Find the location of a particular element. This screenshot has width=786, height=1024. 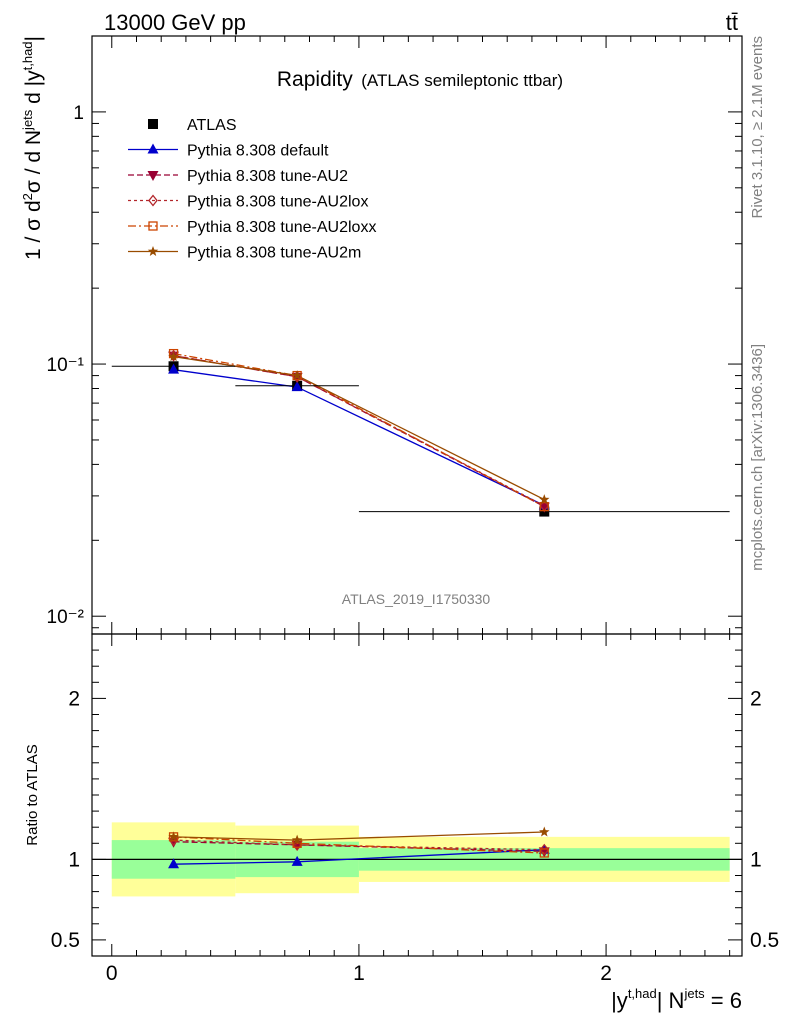

legend-marker-au2 is located at coordinates (153, 176).